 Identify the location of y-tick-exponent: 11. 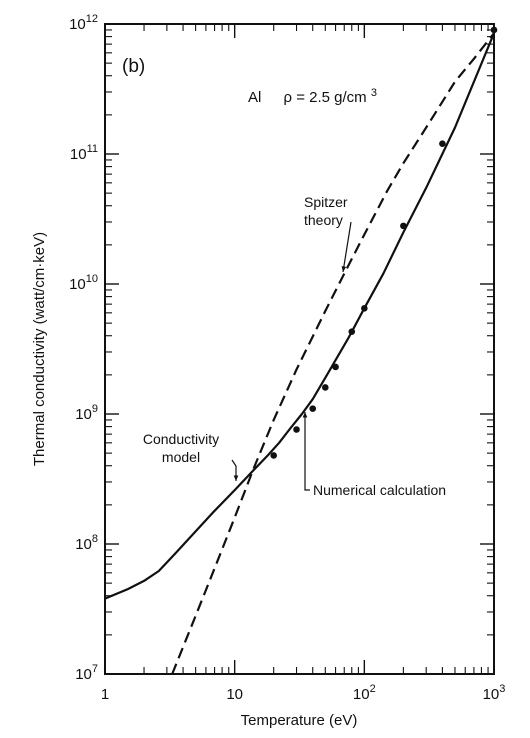
(92, 149).